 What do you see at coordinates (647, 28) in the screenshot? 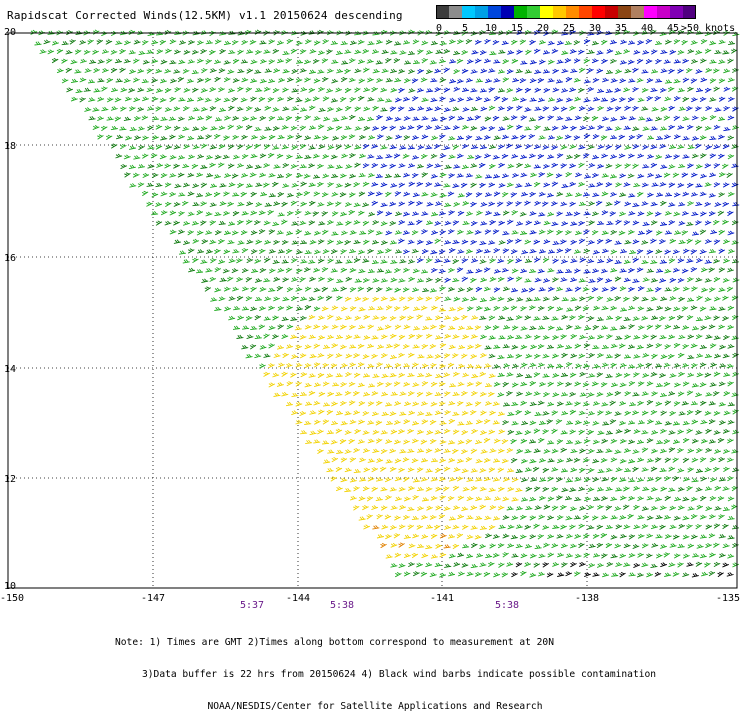
I see `colorbar-label: 40` at bounding box center [647, 28].